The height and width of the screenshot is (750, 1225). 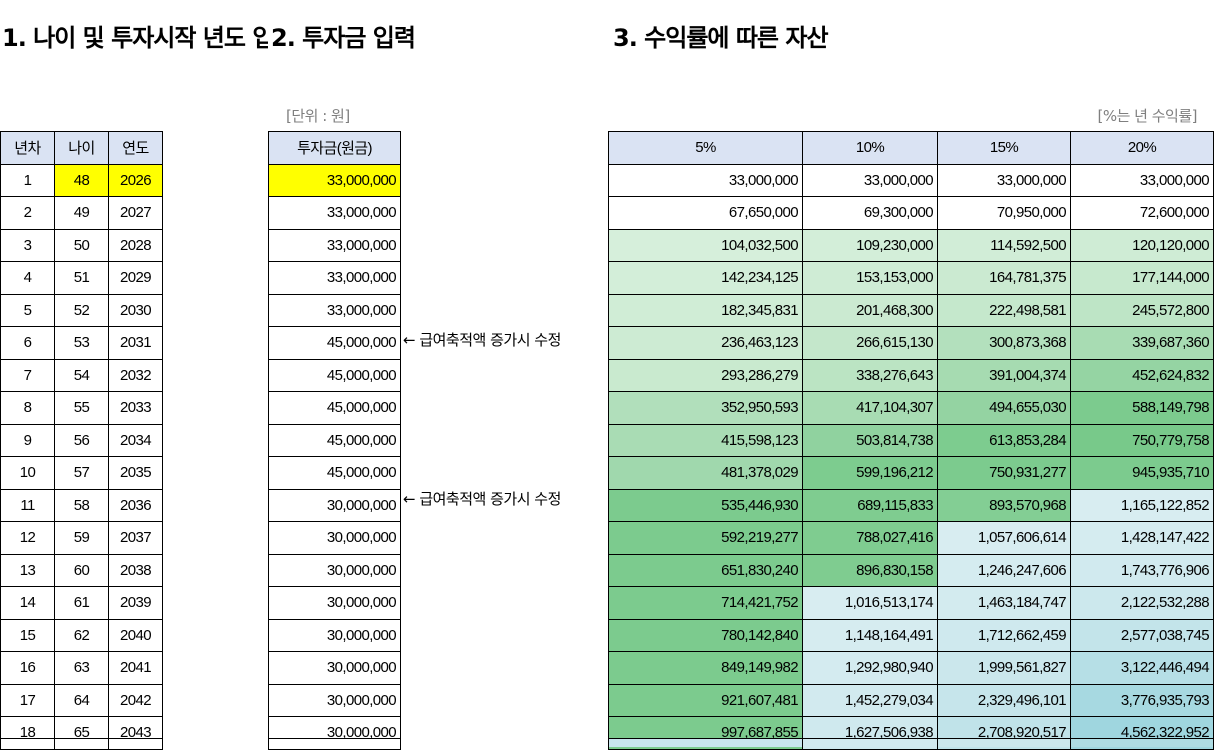 I want to click on cell-asset-rate-20: 1,743,776,906, so click(x=1142, y=570).